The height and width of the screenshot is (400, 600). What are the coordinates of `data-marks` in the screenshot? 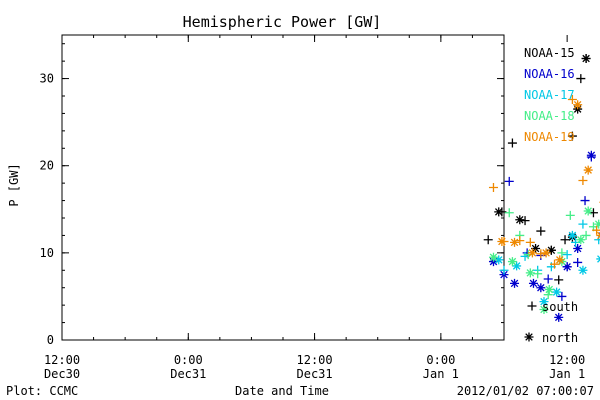 It's located at (541, 188).